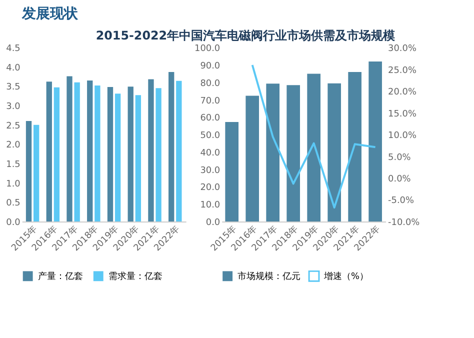  Describe the element at coordinates (399, 179) in the screenshot. I see `y2-tick-label: 0.0%` at that location.